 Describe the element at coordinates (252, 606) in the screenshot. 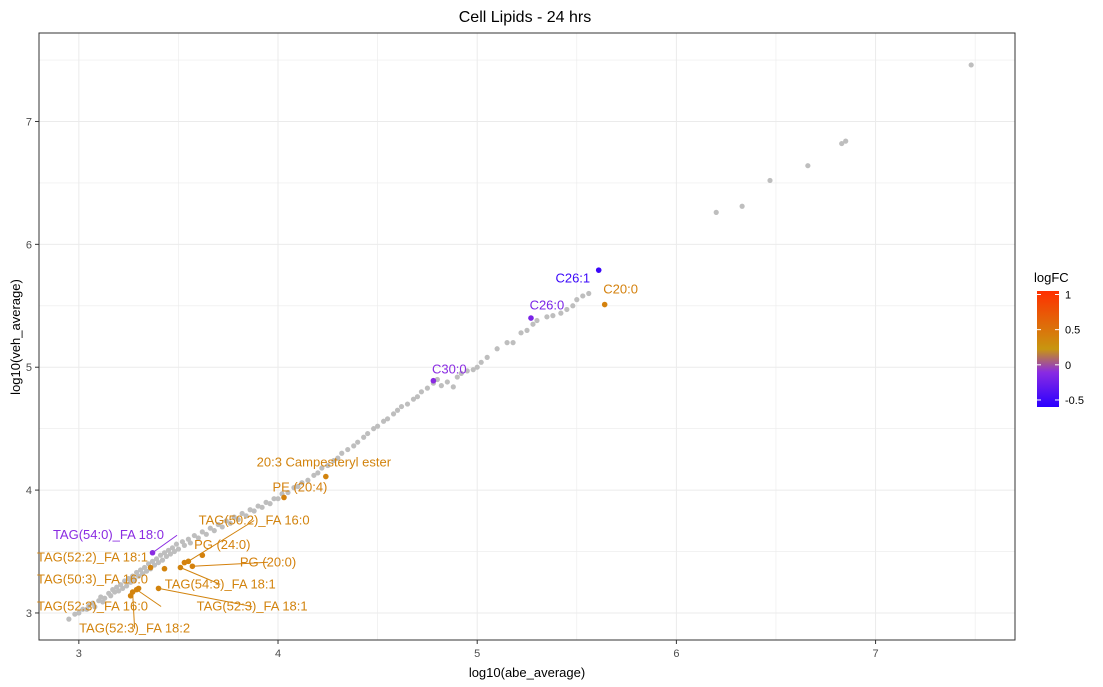

I see `point-label: TAG(52:3)_FA 18:1` at that location.